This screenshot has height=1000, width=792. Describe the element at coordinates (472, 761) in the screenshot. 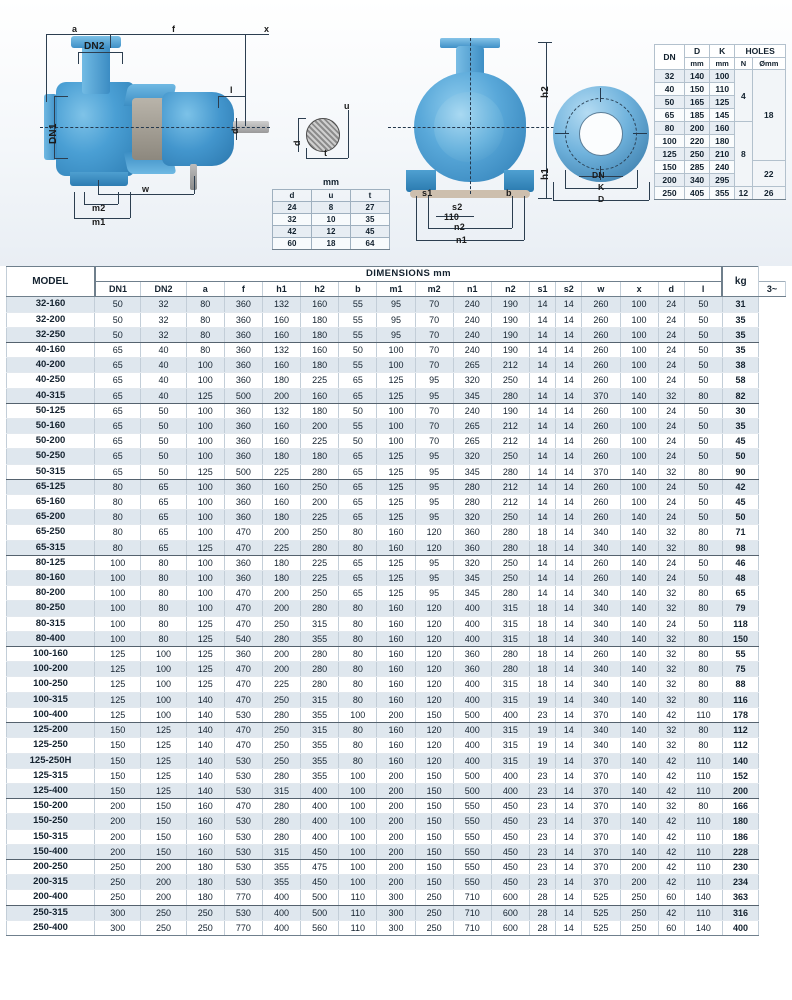

I see `cell-n1: 400` at that location.